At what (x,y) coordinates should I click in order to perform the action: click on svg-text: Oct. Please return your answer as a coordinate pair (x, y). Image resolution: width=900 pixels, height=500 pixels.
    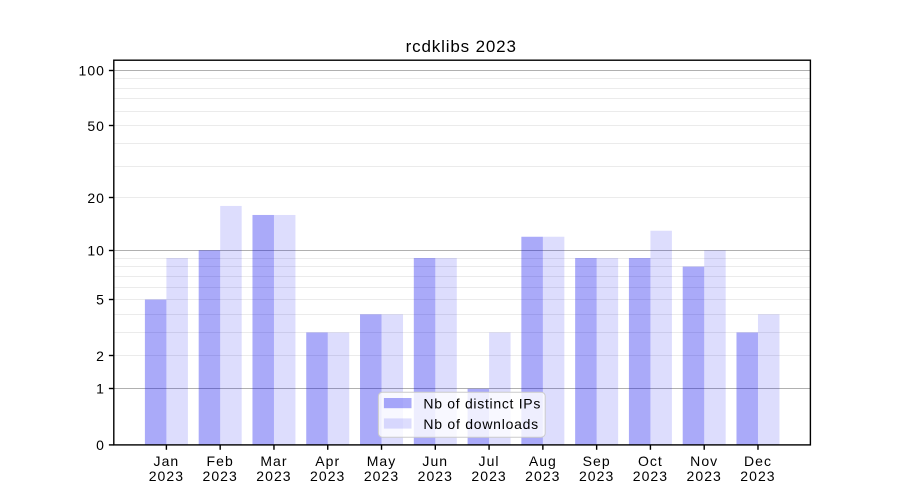
    Looking at the image, I should click on (650, 461).